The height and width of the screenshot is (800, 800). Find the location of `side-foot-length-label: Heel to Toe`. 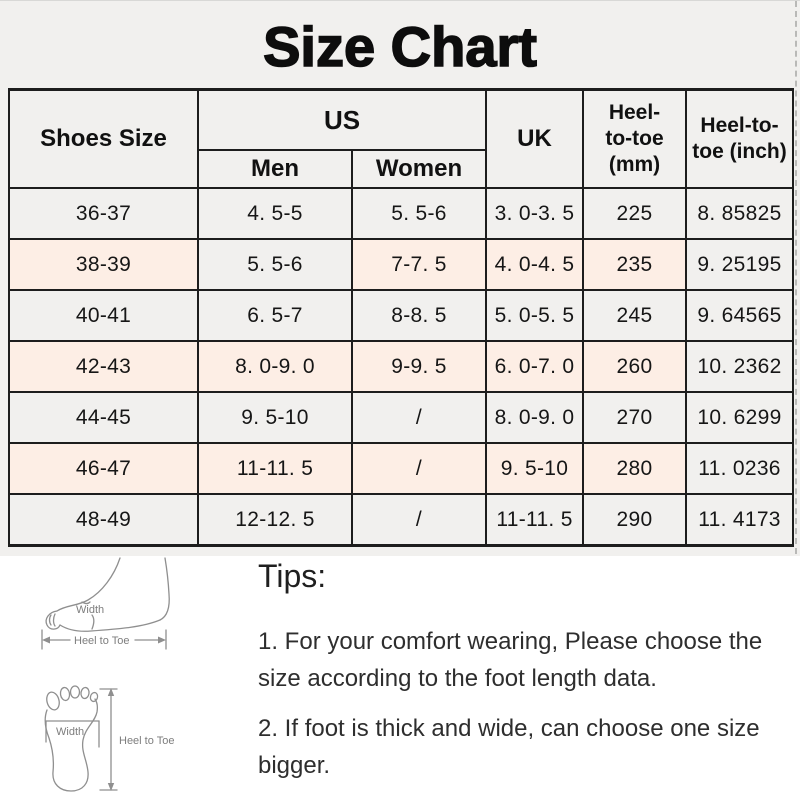

side-foot-length-label: Heel to Toe is located at coordinates (101, 641).